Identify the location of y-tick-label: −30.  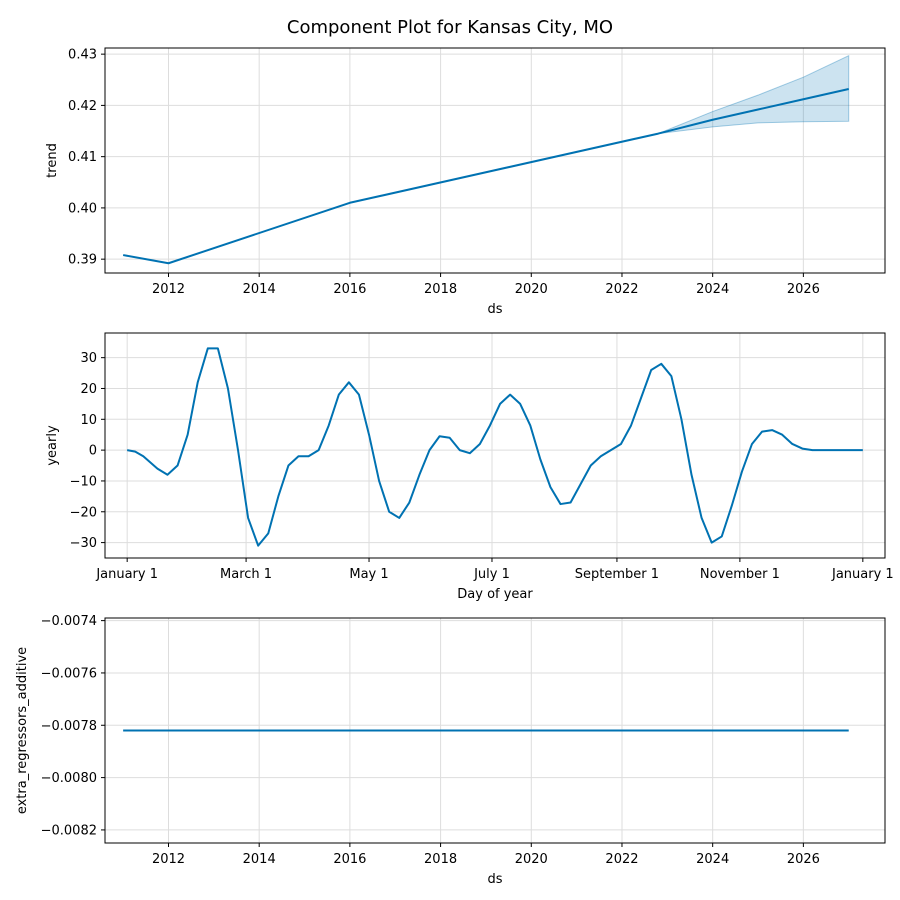
(83, 543).